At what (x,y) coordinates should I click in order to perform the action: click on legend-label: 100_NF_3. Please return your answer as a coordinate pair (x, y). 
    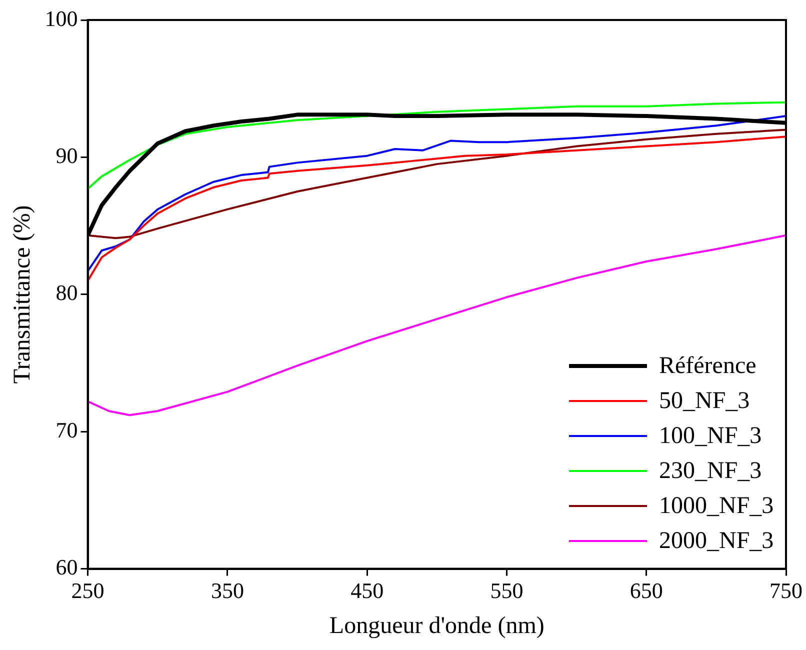
    Looking at the image, I should click on (710, 436).